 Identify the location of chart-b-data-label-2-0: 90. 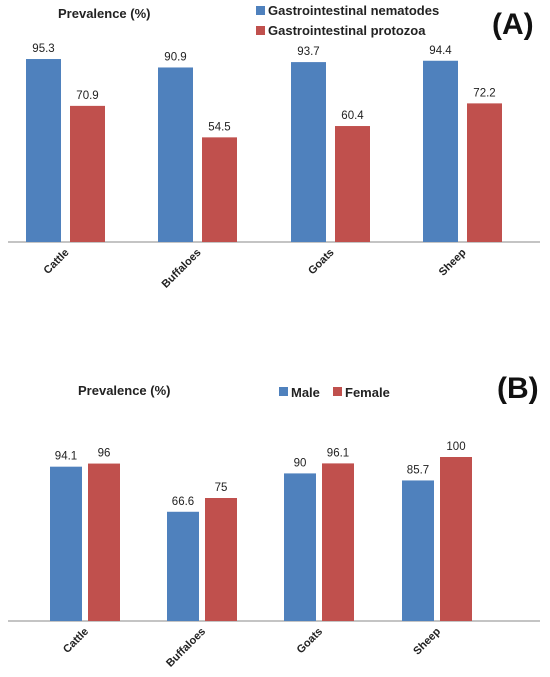
(300, 463).